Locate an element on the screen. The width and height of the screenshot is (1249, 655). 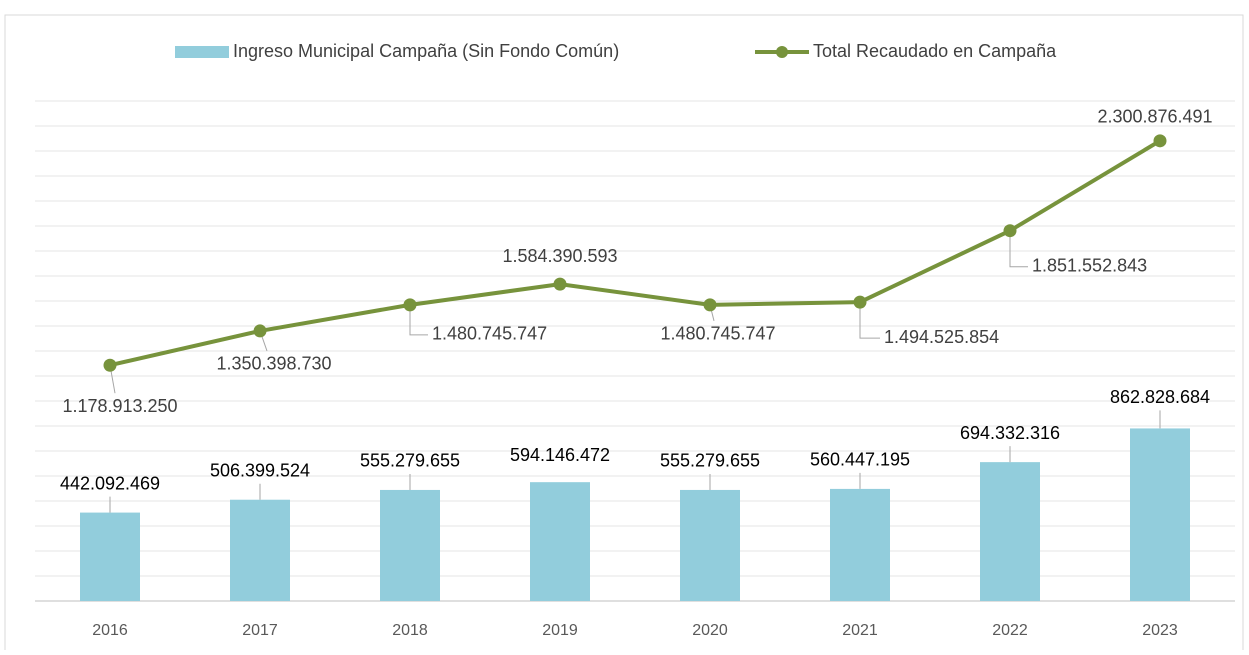
x-tick-label: 2017 is located at coordinates (260, 630).